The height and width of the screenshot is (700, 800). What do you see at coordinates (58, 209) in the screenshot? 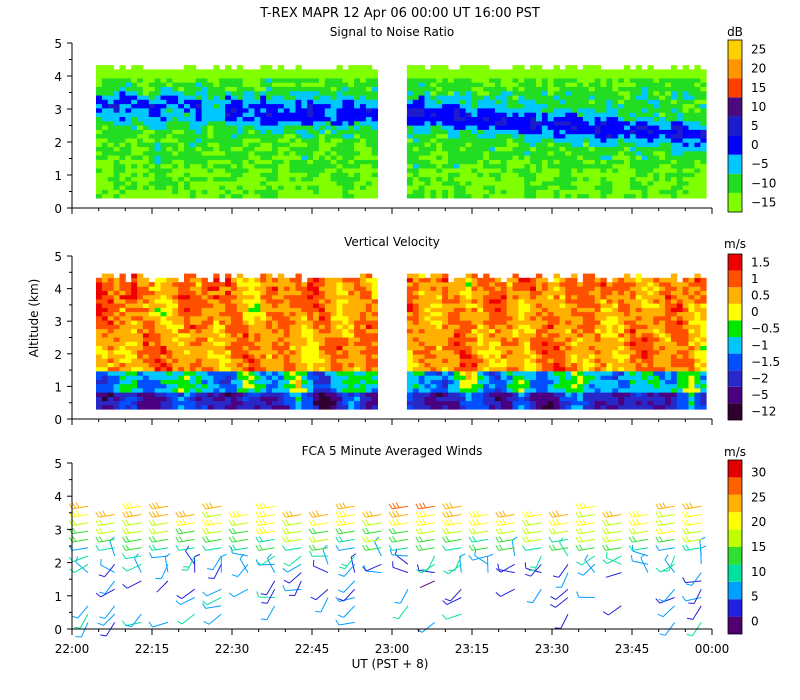
I see `y-tick-label: 0` at bounding box center [58, 209].